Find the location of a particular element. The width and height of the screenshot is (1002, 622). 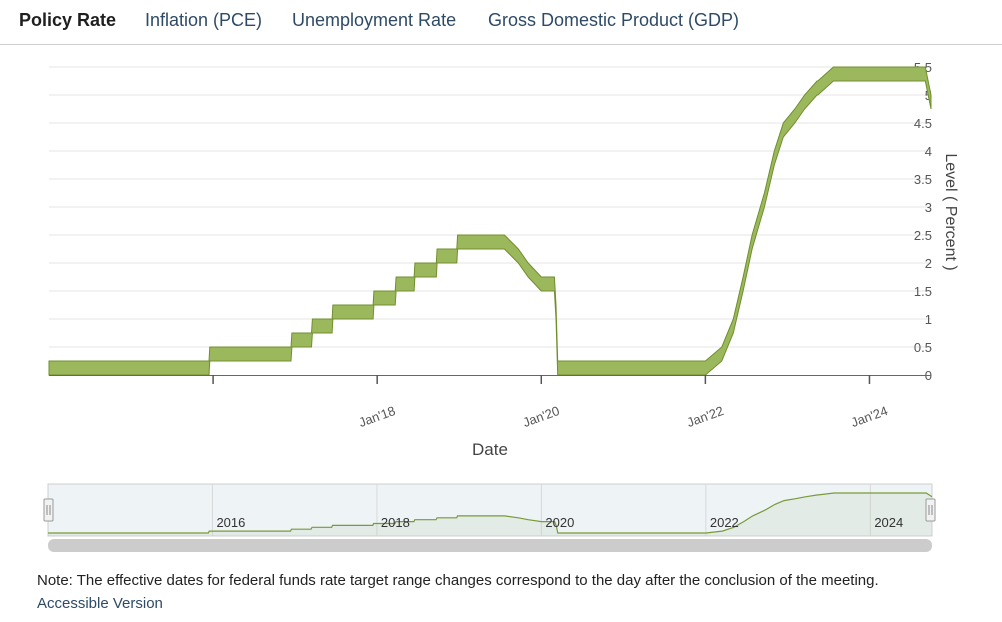

y-tick-label: 2 is located at coordinates (928, 263).